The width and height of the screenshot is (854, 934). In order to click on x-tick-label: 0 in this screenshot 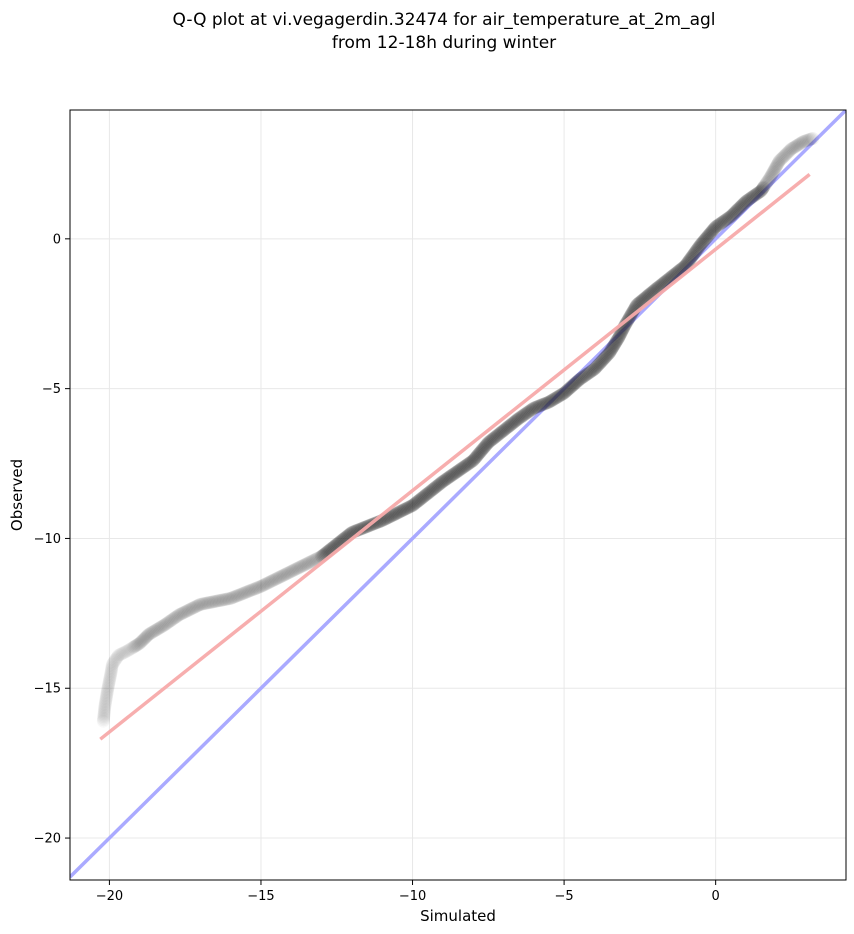, I will do `click(716, 896)`.